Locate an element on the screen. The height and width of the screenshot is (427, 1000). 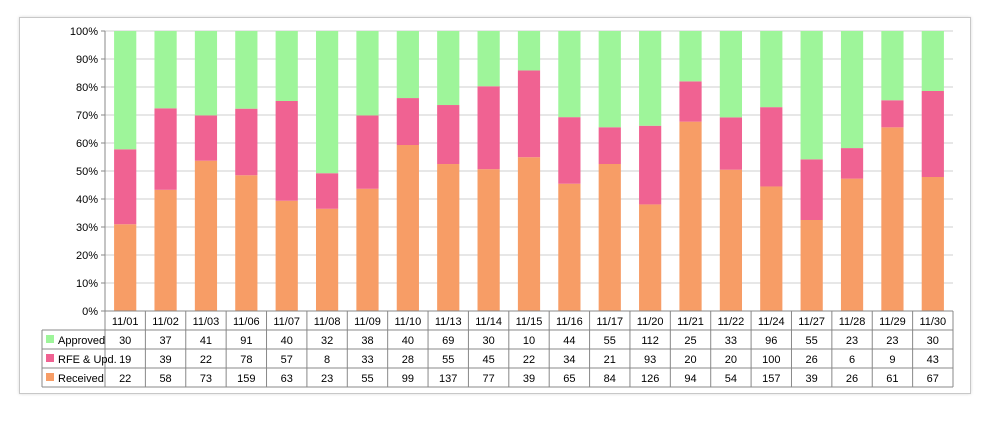
x-tick-label: 11/29 is located at coordinates (892, 322).